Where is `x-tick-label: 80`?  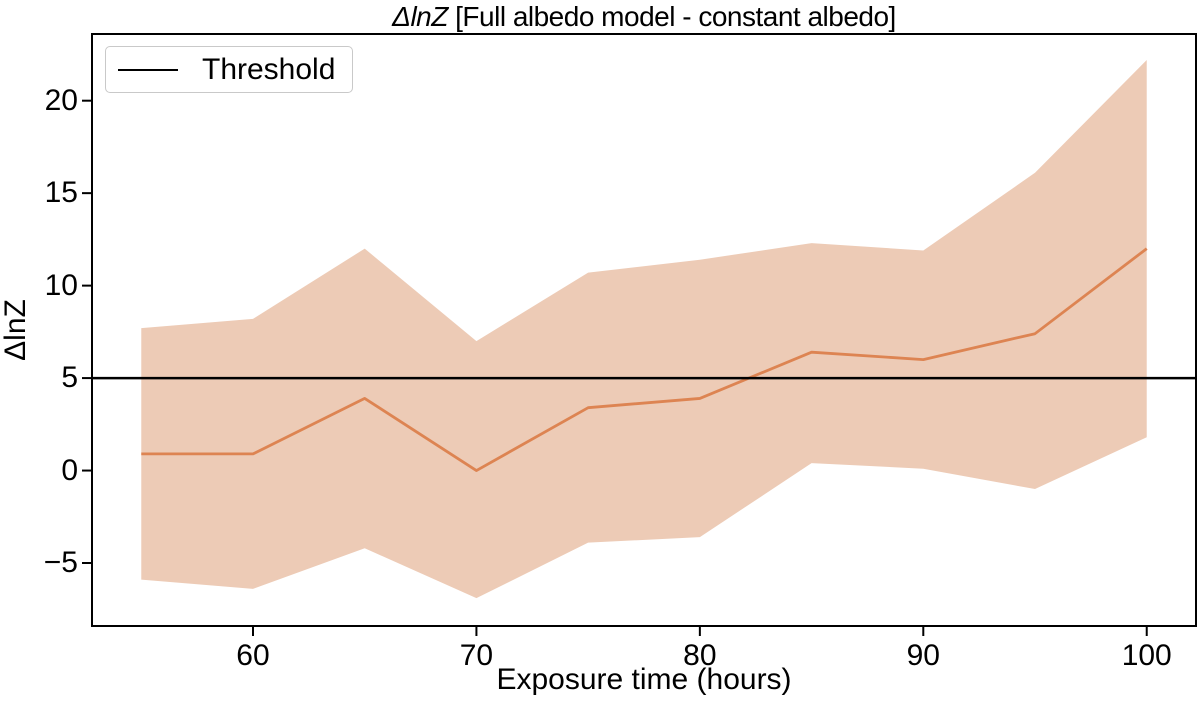
x-tick-label: 80 is located at coordinates (700, 655).